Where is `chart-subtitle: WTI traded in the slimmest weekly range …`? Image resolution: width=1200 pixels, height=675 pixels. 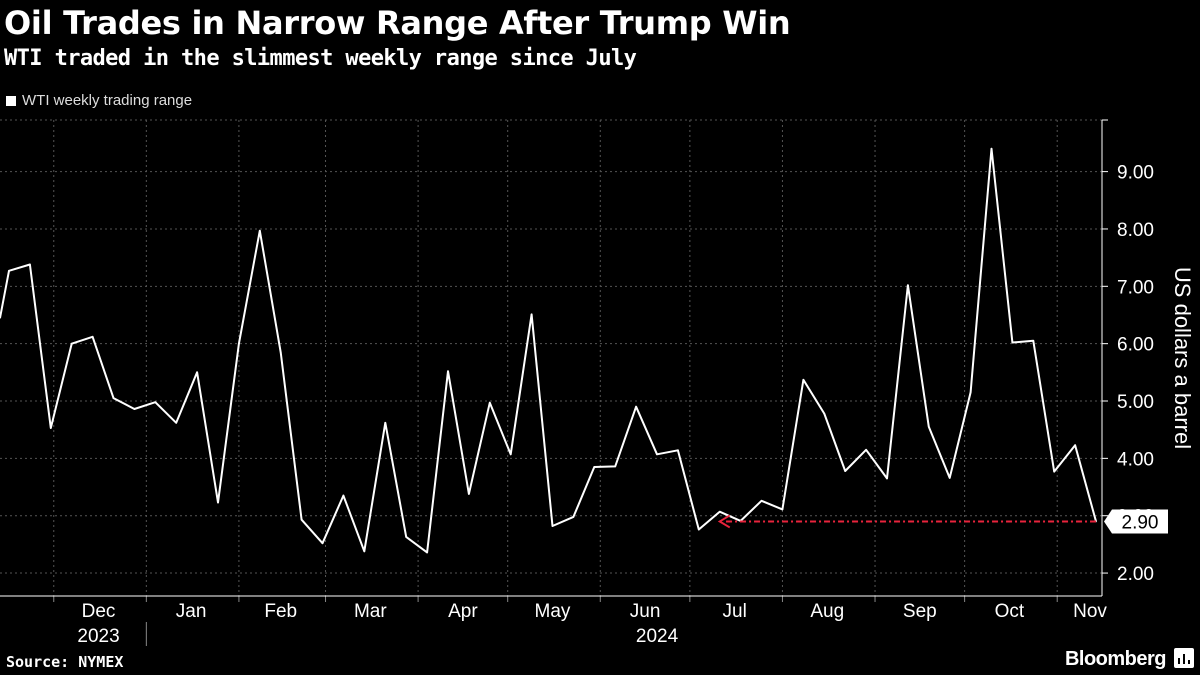
chart-subtitle: WTI traded in the slimmest weekly range … is located at coordinates (320, 58).